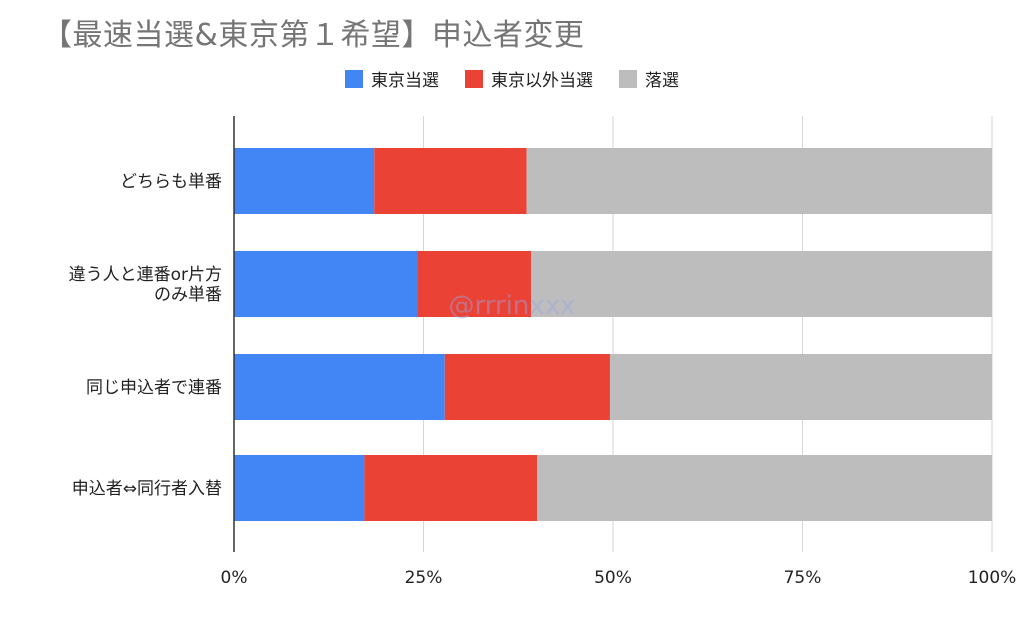  I want to click on category-label: のみ単番, so click(188, 295).